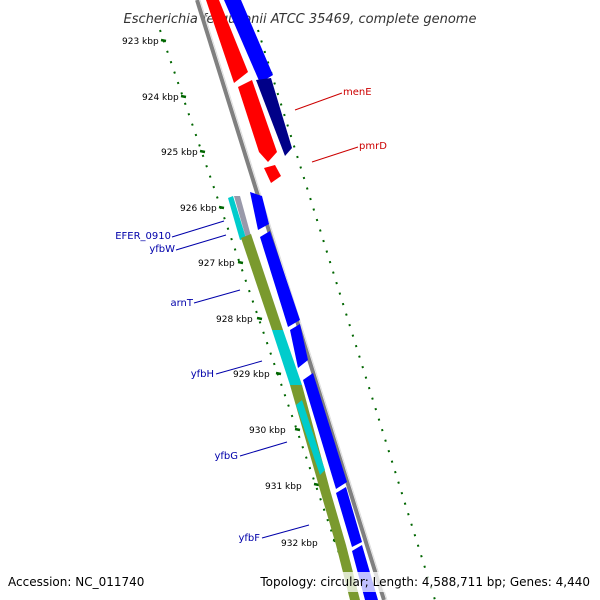  I want to click on kbp-label: 924 kbp, so click(160, 98).